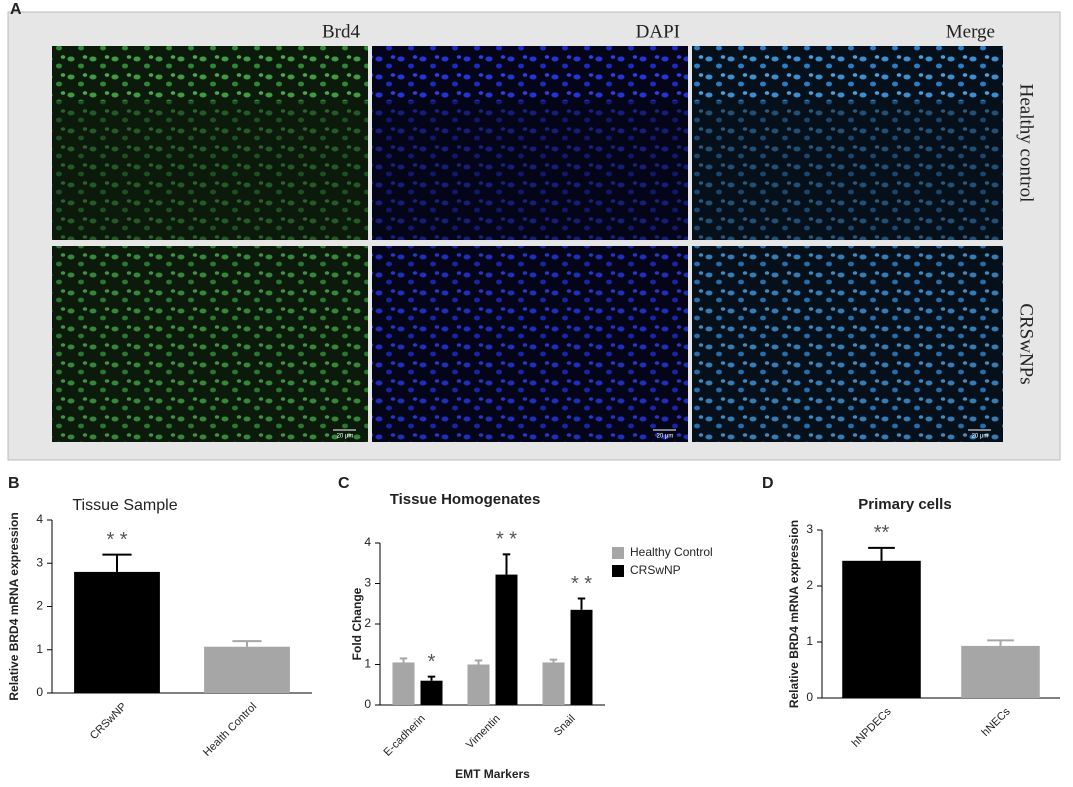 This screenshot has height=787, width=1073. Describe the element at coordinates (344, 483) in the screenshot. I see `panel-label: C` at that location.